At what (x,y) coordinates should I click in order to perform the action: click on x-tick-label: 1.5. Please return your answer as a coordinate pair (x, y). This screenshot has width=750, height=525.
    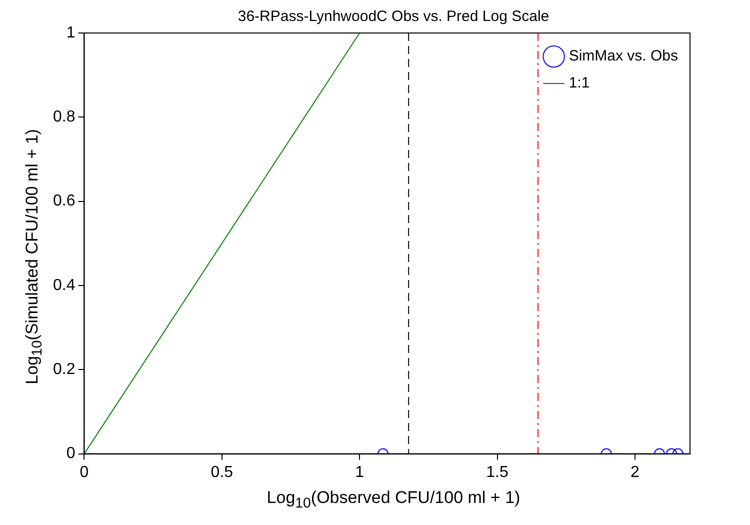
    Looking at the image, I should click on (497, 472).